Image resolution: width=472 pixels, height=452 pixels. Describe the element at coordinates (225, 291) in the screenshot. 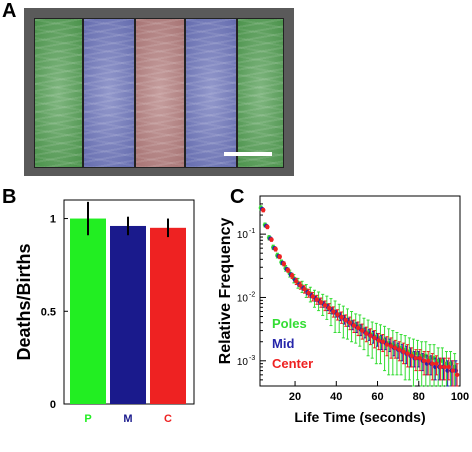

I see `y-axis-label: Relative Frequency` at that location.